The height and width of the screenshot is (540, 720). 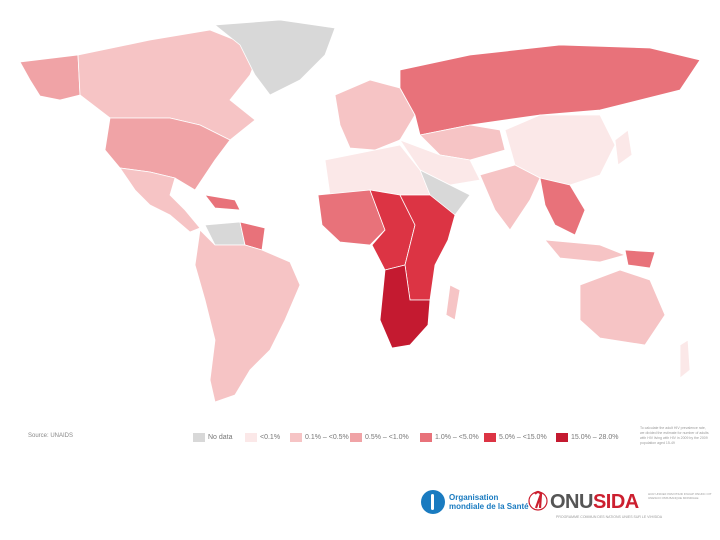 What do you see at coordinates (615, 501) in the screenshot?
I see `sida-suffix: SIDA` at bounding box center [615, 501].